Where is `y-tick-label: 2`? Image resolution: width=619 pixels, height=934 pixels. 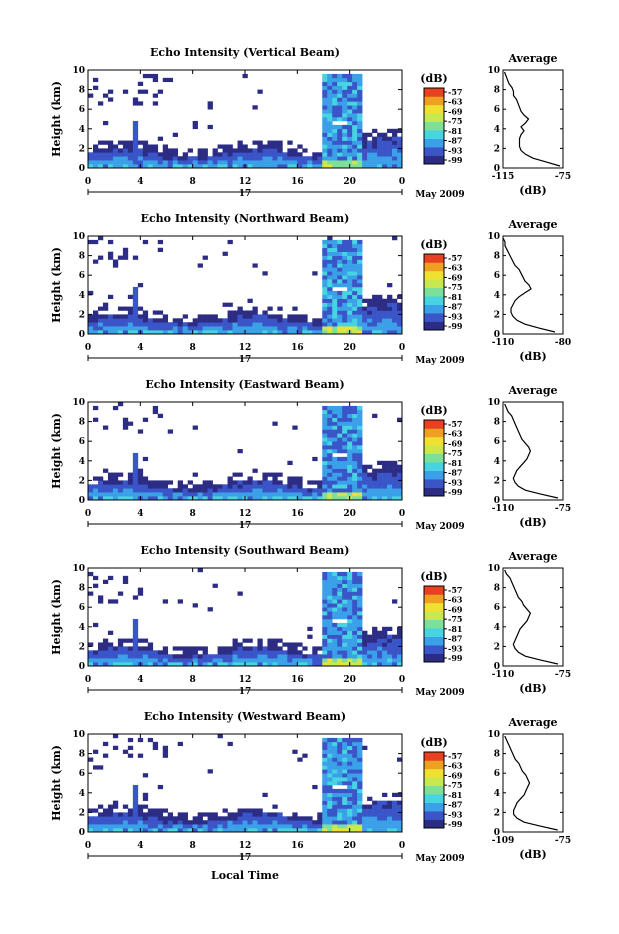
y-tick-label: 2 is located at coordinates (82, 647).